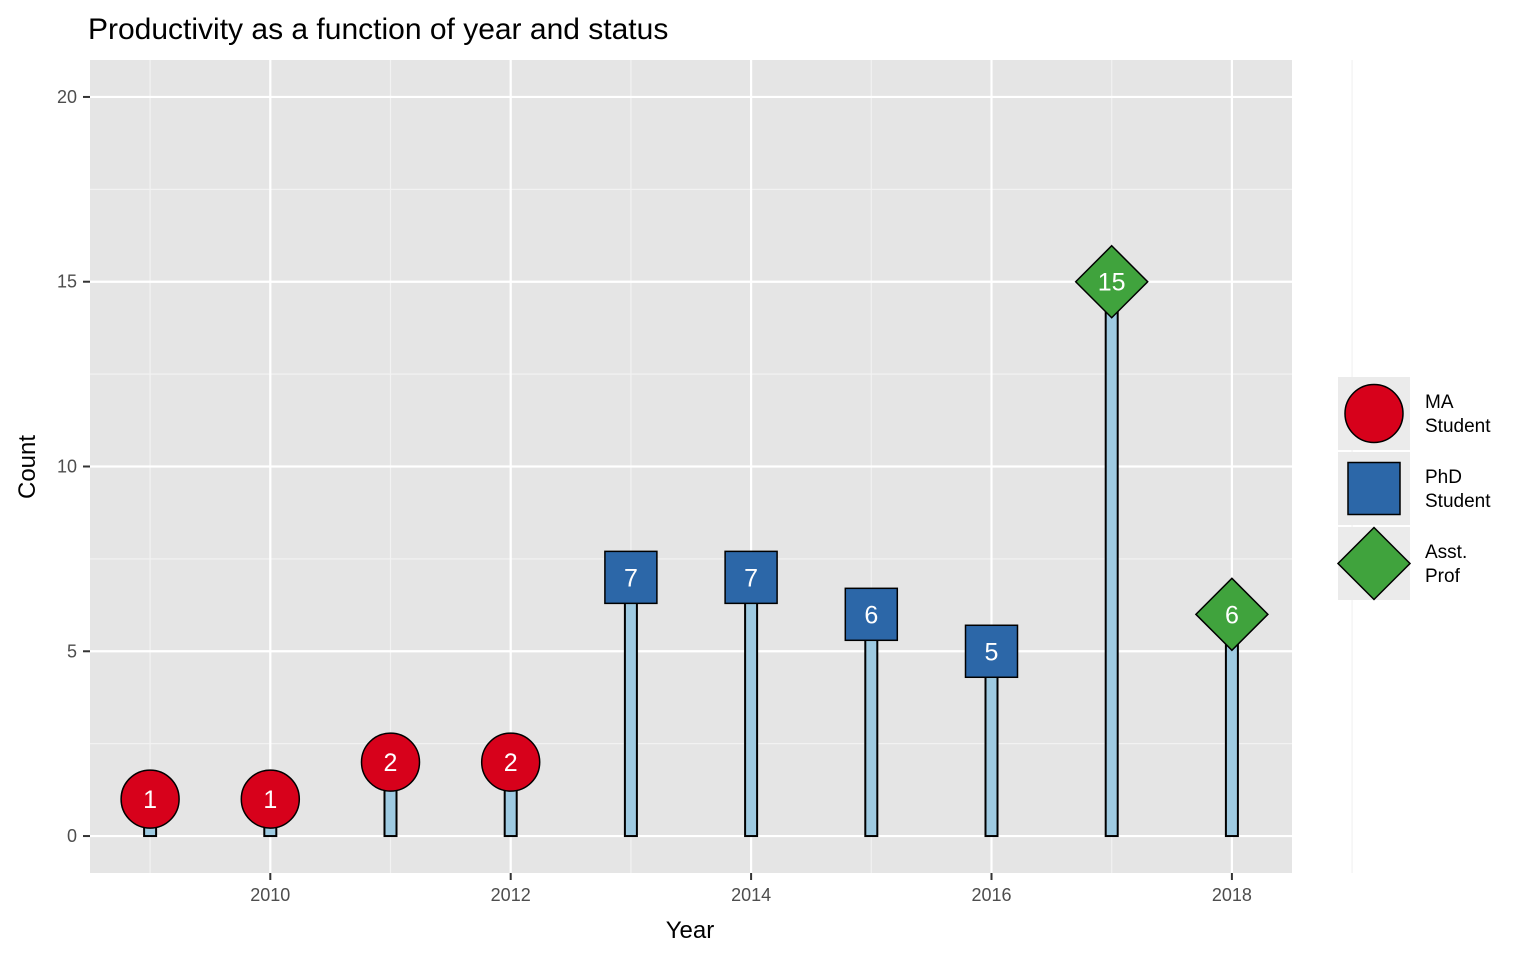 Image resolution: width=1536 pixels, height=960 pixels. I want to click on data-label-2014: 7, so click(751, 578).